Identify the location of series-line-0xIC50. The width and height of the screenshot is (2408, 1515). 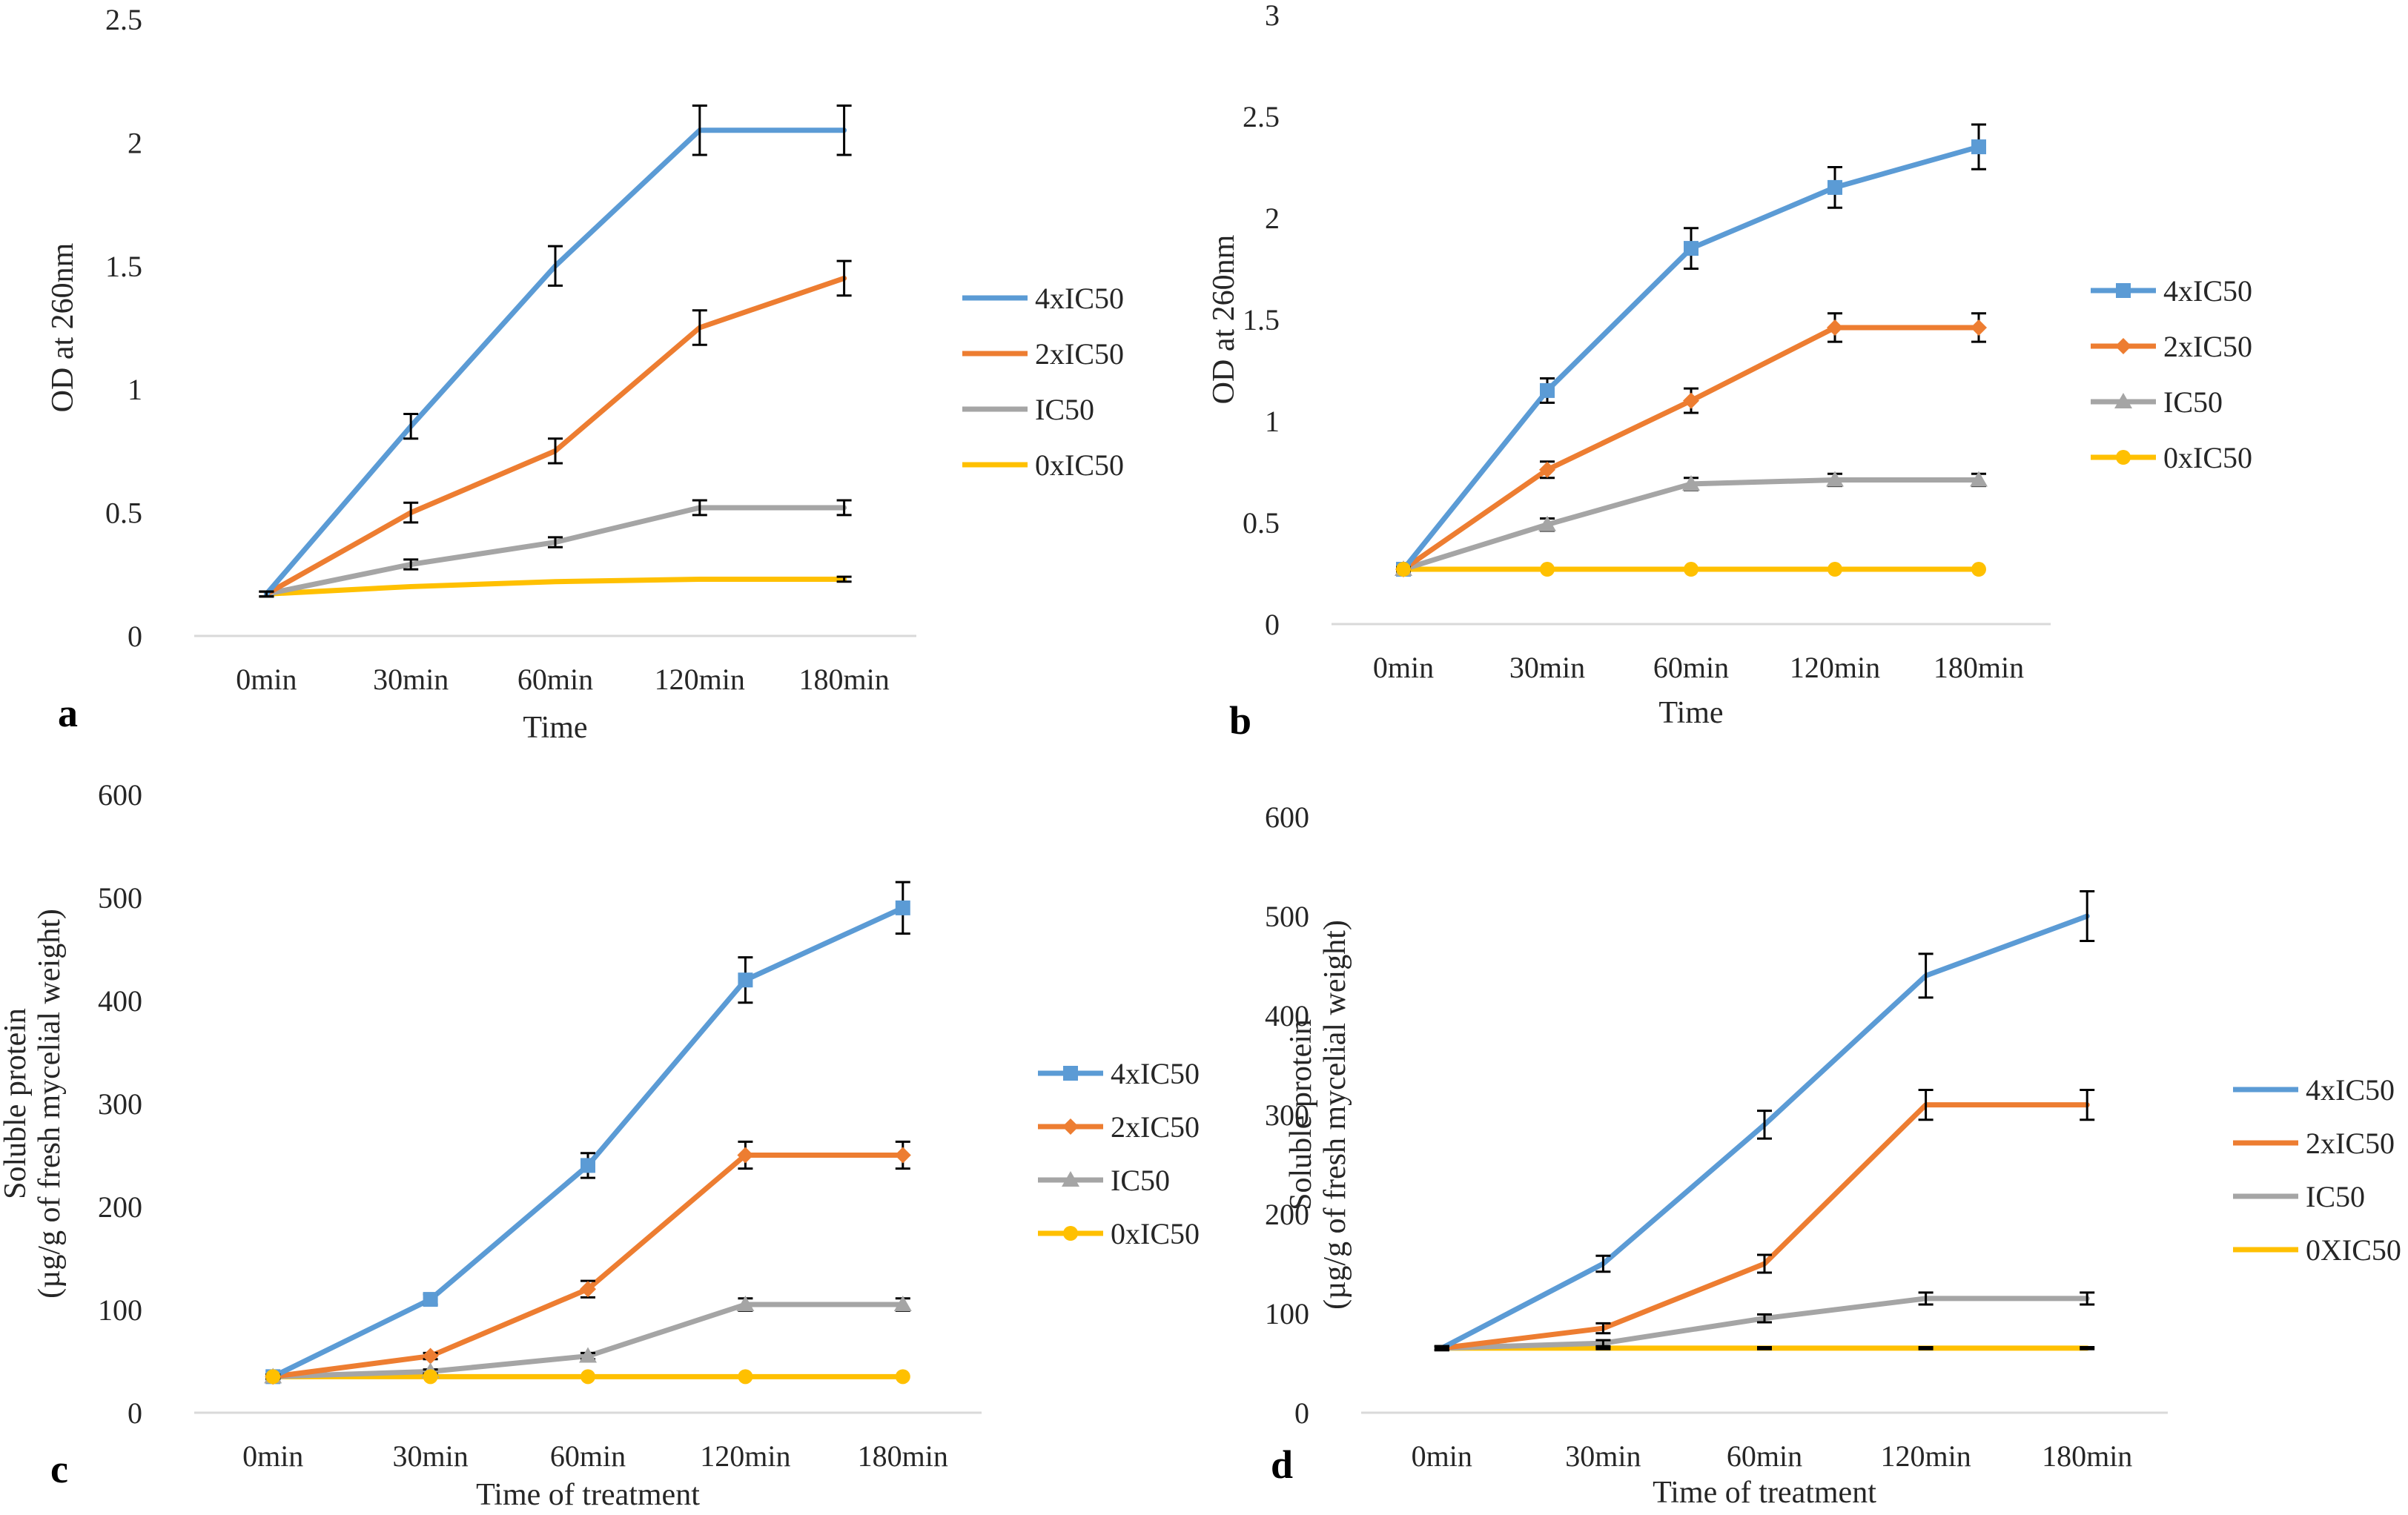
(555, 586).